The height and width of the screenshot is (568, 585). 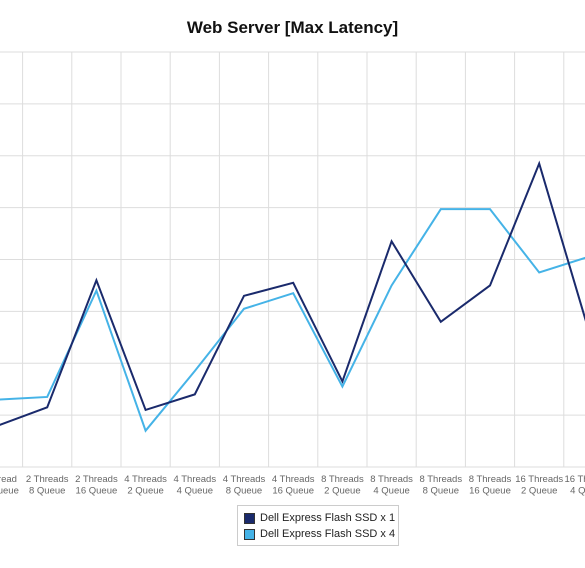 I want to click on chart-title: Web Server [Max Latency], so click(x=292, y=27).